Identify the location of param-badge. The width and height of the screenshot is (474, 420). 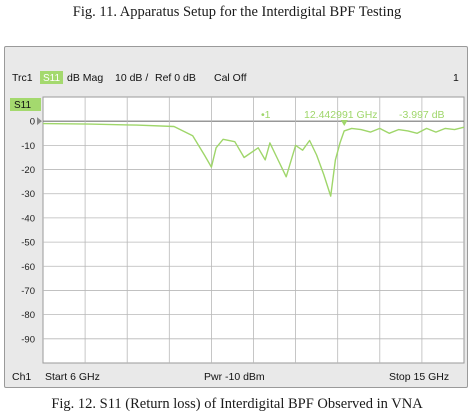
(51, 77).